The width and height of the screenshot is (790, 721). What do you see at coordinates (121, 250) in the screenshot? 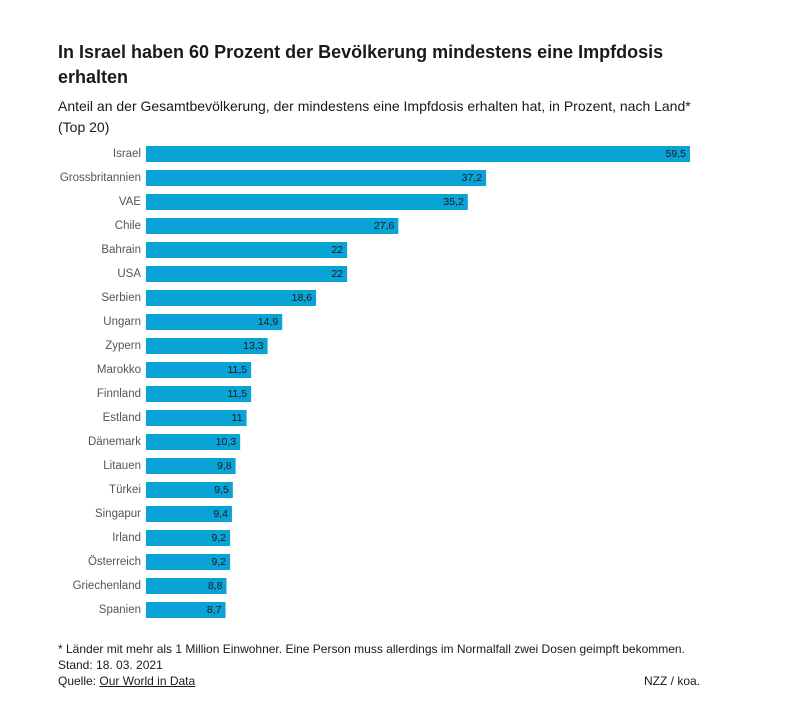
I see `category-label: Bahrain` at bounding box center [121, 250].